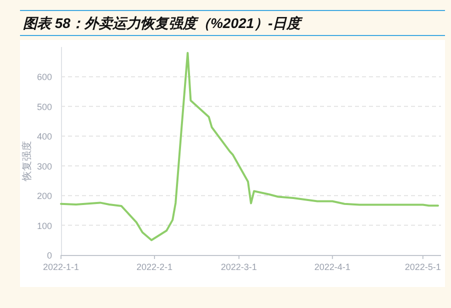 The width and height of the screenshot is (451, 308). I want to click on x-tick: 2022-2-1, so click(154, 267).